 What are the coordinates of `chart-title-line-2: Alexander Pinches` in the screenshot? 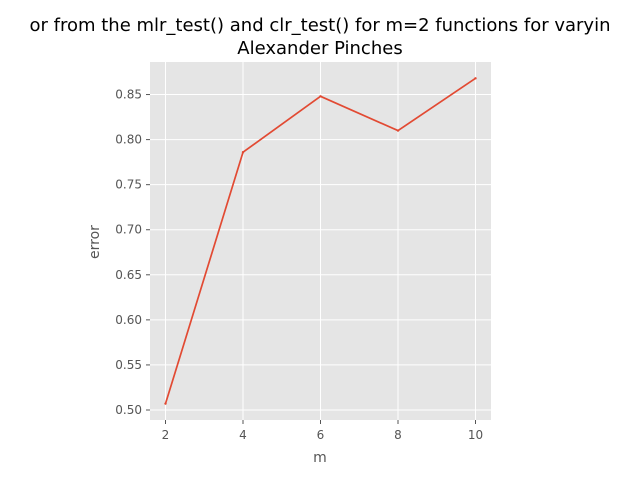 It's located at (319, 48).